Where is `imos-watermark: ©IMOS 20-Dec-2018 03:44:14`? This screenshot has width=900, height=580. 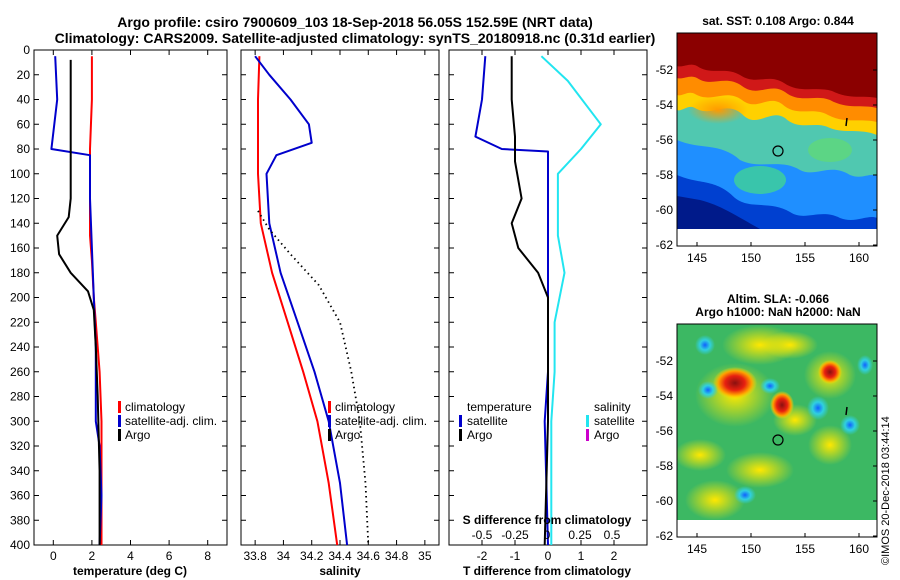
imos-watermark: ©IMOS 20-Dec-2018 03:44:14 is located at coordinates (886, 490).